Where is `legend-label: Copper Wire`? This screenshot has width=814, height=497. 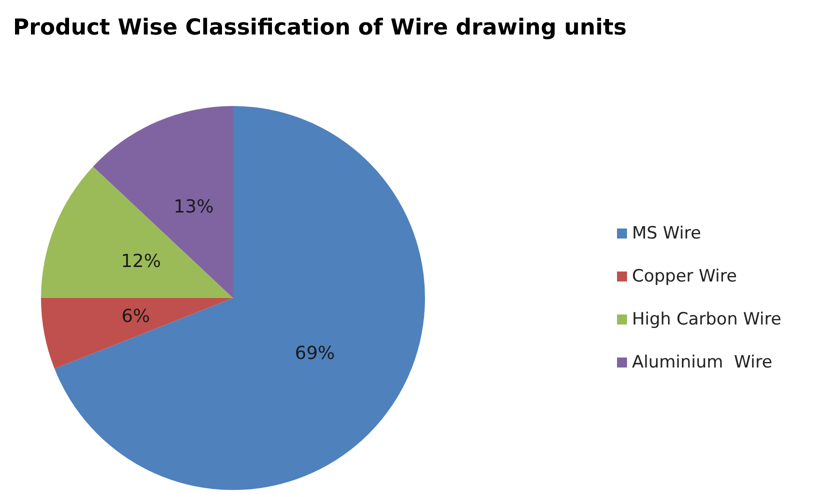 legend-label: Copper Wire is located at coordinates (684, 276).